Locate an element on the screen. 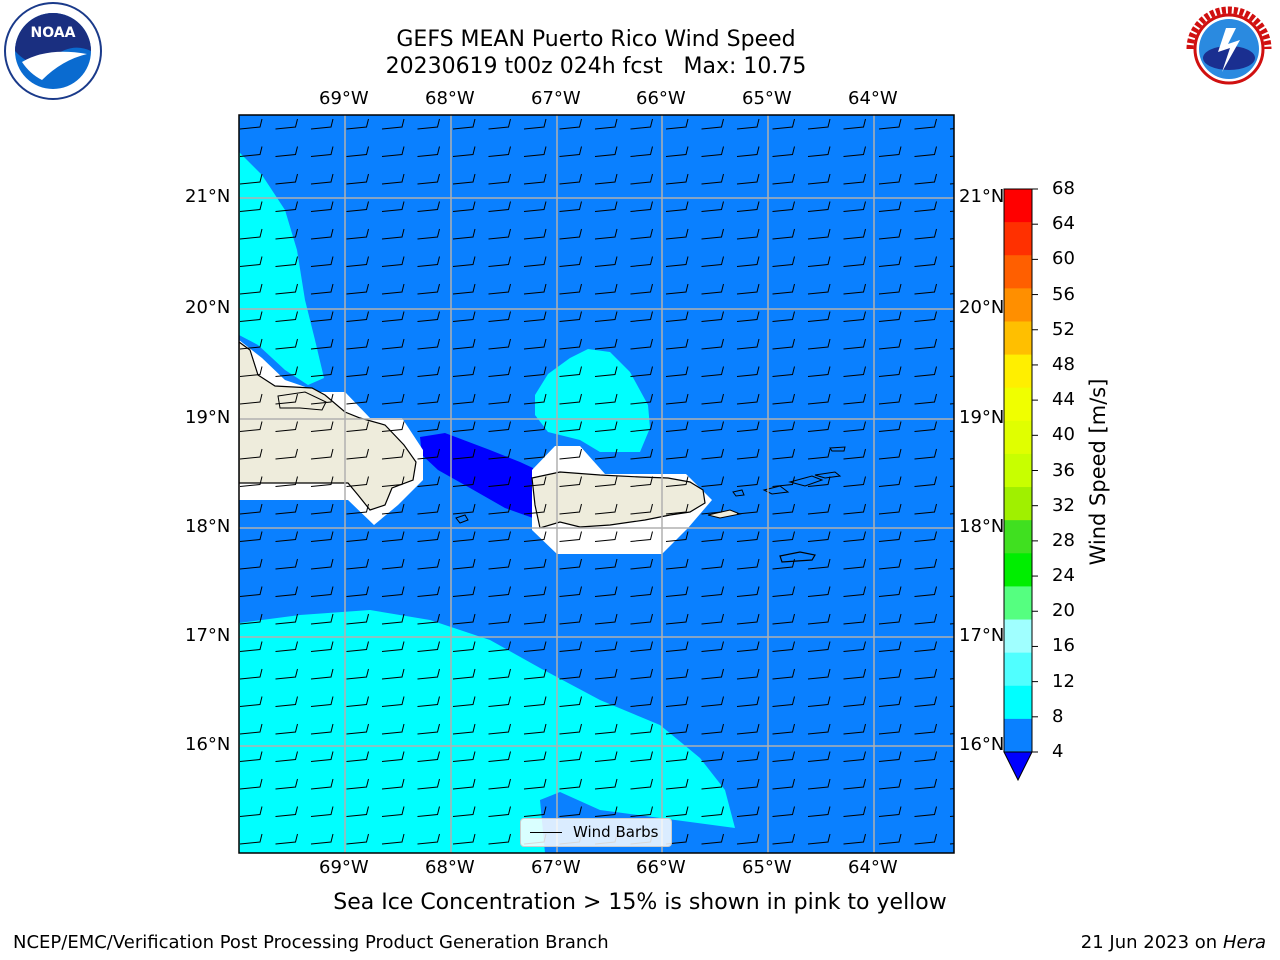 Image resolution: width=1280 pixels, height=960 pixels. lat-label-right-0: 21°N is located at coordinates (982, 196).